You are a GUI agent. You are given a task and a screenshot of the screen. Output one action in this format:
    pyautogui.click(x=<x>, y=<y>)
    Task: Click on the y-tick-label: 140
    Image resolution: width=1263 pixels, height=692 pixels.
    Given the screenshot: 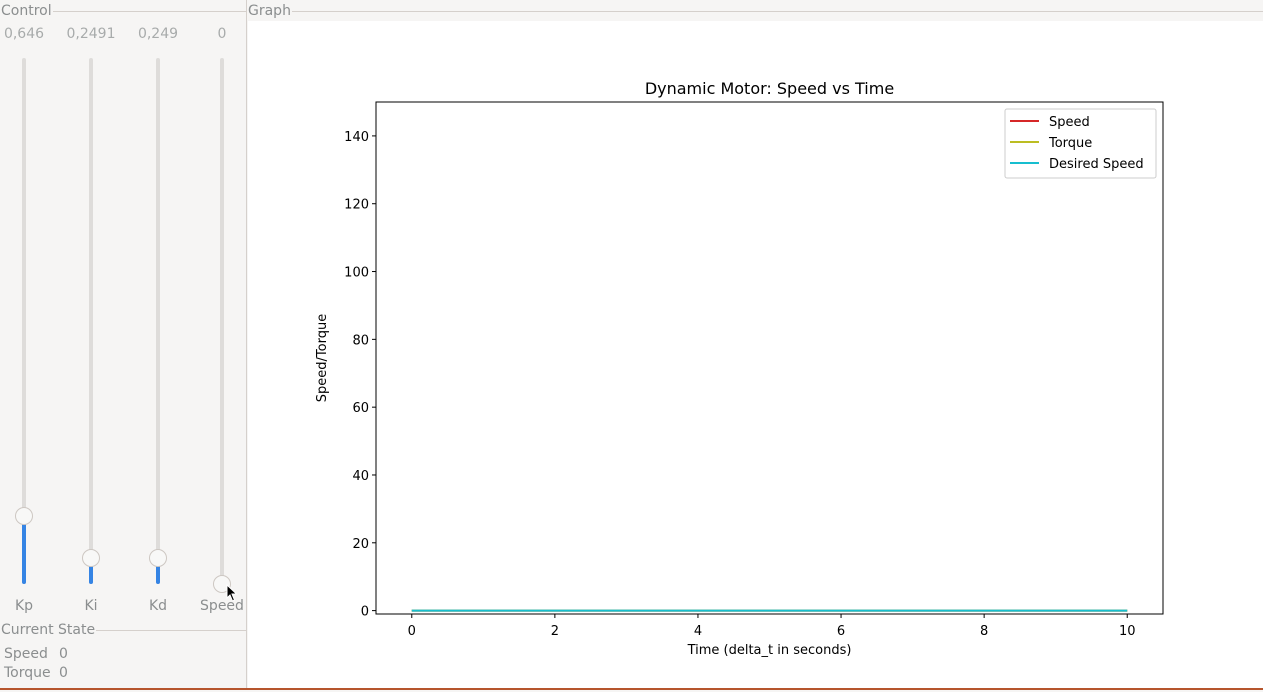 What is the action you would take?
    pyautogui.click(x=356, y=137)
    